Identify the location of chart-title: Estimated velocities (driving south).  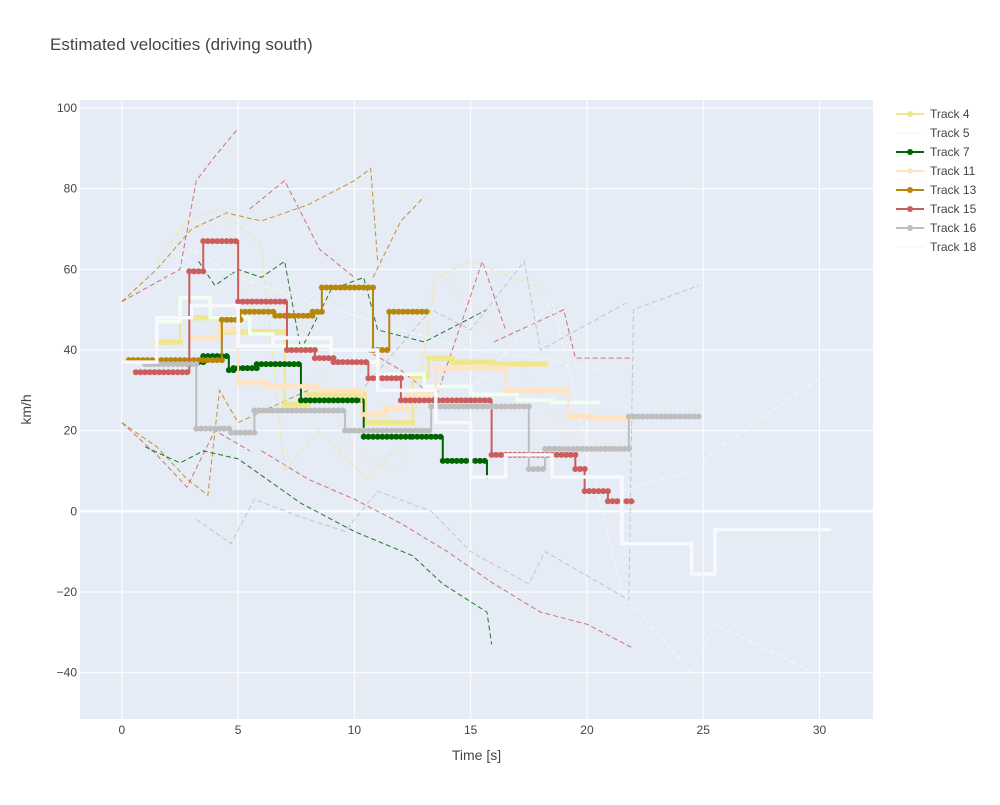
(181, 44).